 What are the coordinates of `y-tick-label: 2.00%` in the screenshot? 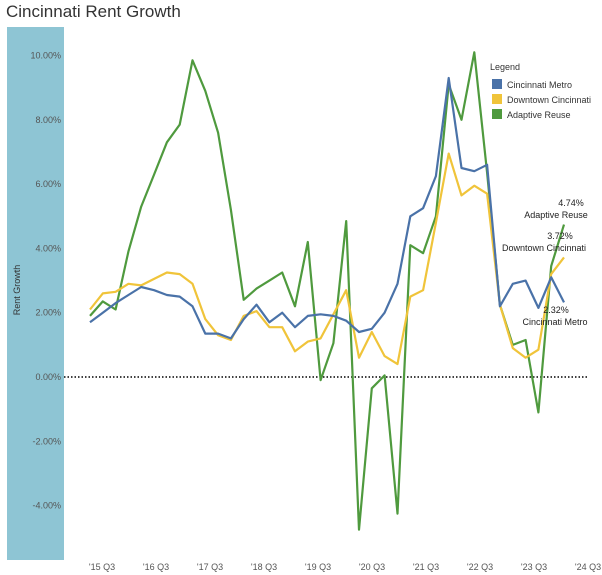 It's located at (48, 313).